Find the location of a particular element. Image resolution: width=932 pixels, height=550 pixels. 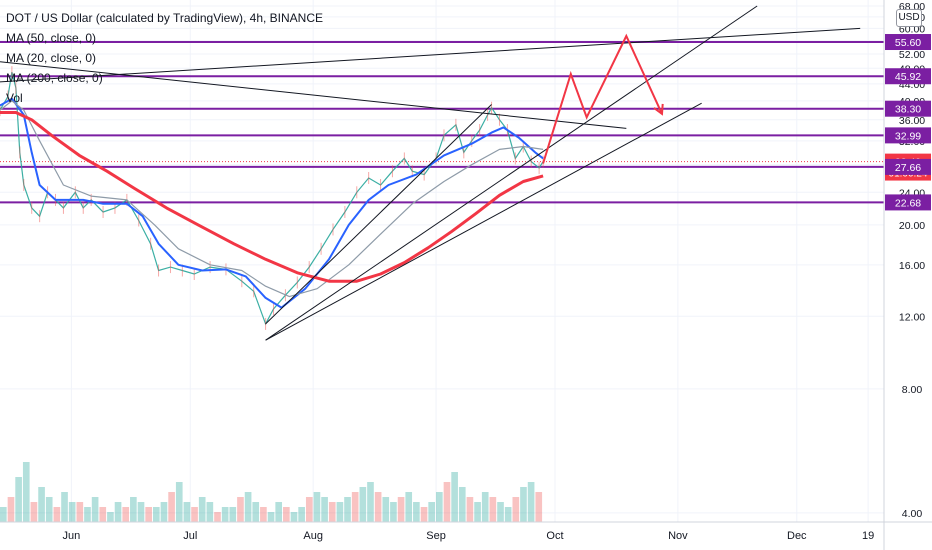

x-tick-label: 19 is located at coordinates (868, 536).